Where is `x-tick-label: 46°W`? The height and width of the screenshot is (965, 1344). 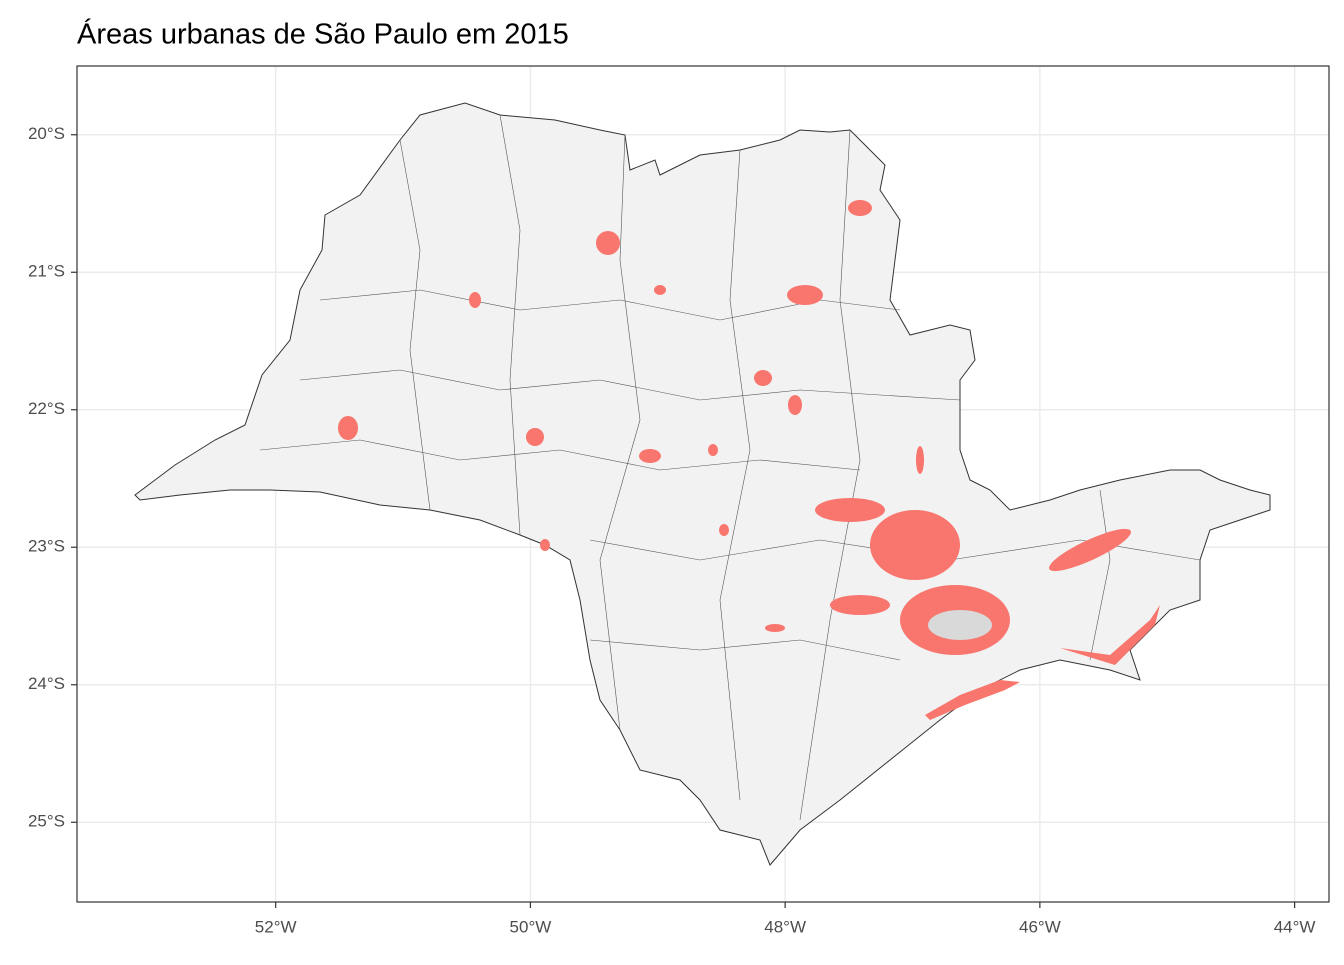 x-tick-label: 46°W is located at coordinates (1040, 926).